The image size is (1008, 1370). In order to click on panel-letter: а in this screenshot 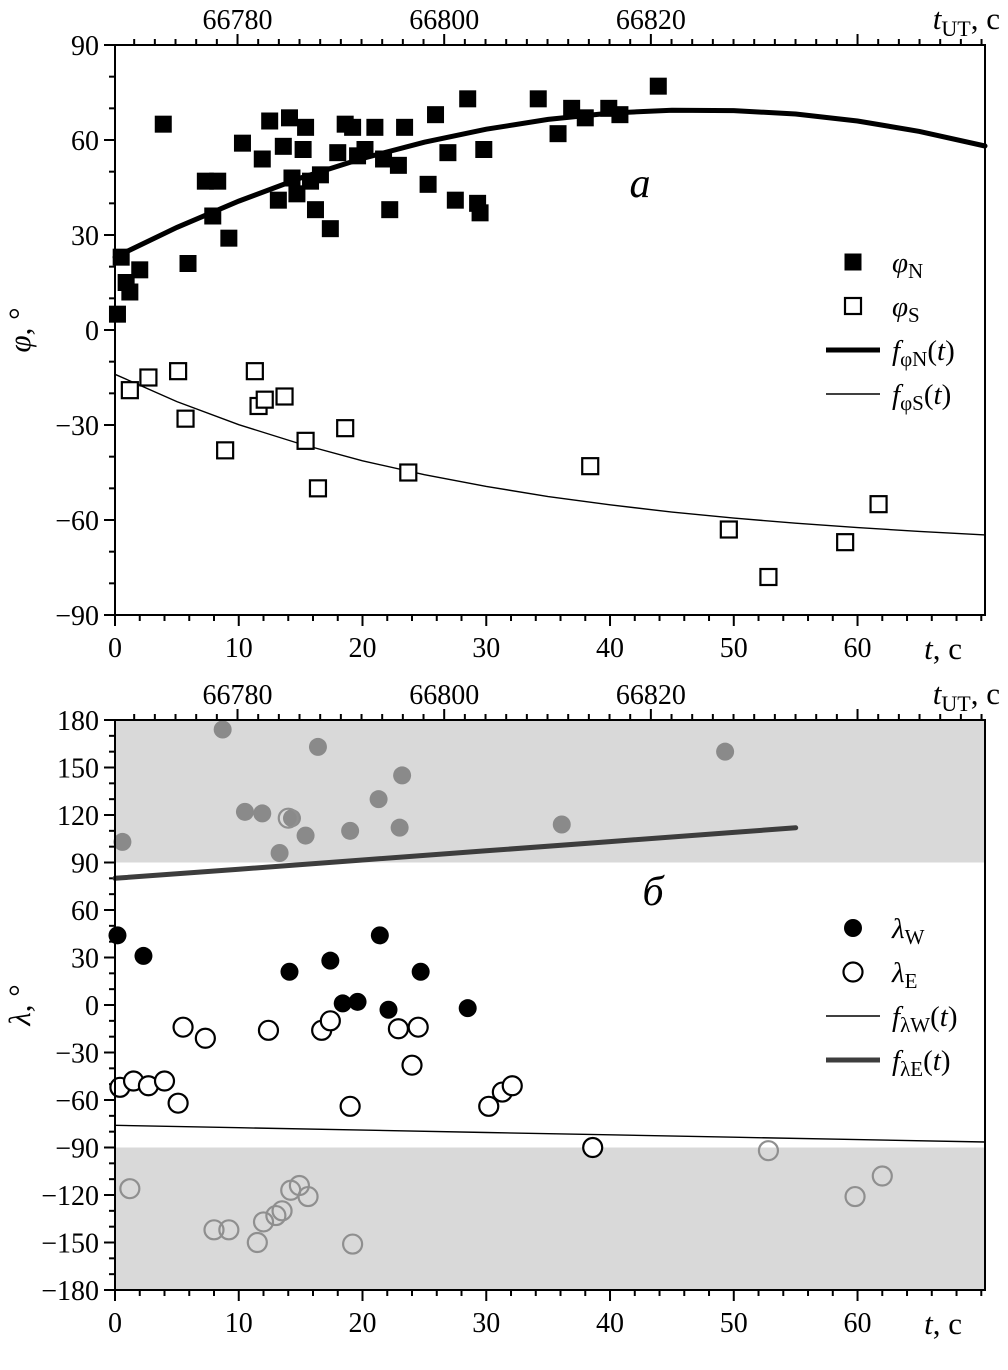, I will do `click(640, 184)`.